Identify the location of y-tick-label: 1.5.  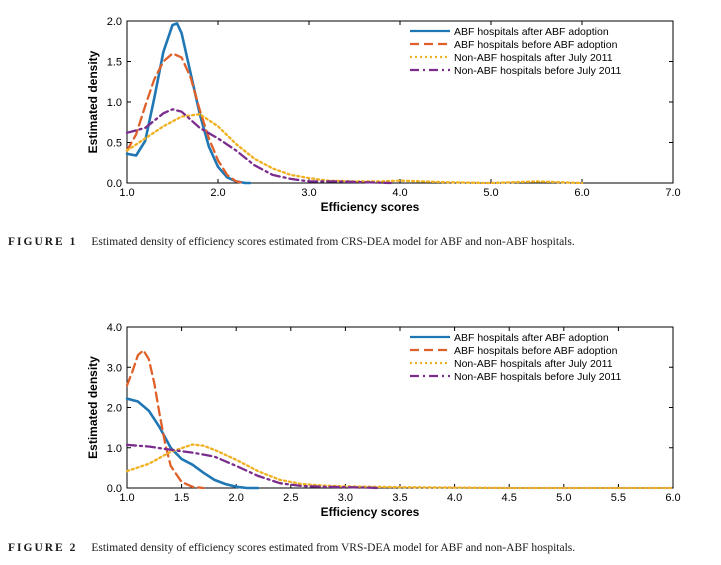
(114, 63).